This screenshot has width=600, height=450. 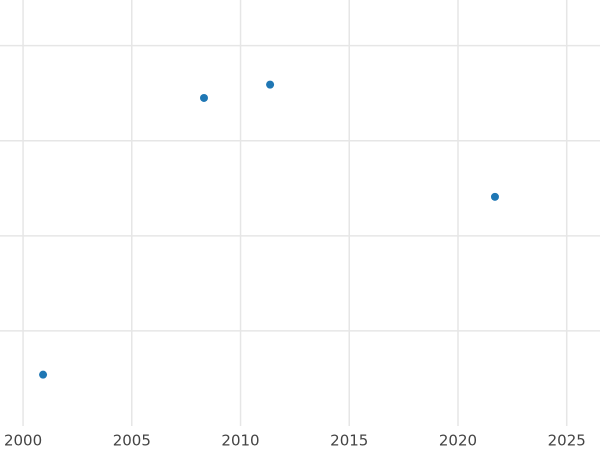 What do you see at coordinates (458, 441) in the screenshot?
I see `x-tick-label: 2020` at bounding box center [458, 441].